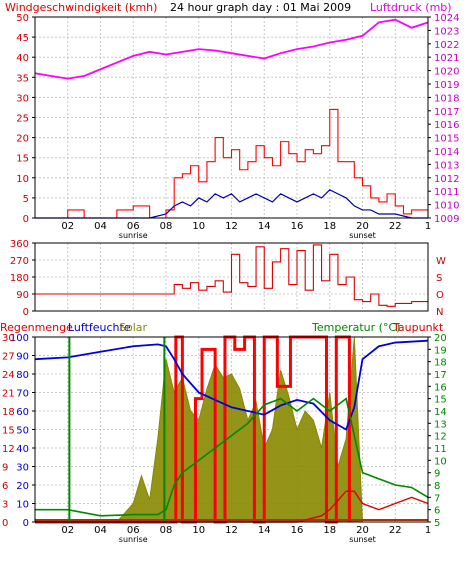 This screenshot has height=563, width=467. Describe the element at coordinates (231, 49) in the screenshot. I see `pressure-line` at that location.